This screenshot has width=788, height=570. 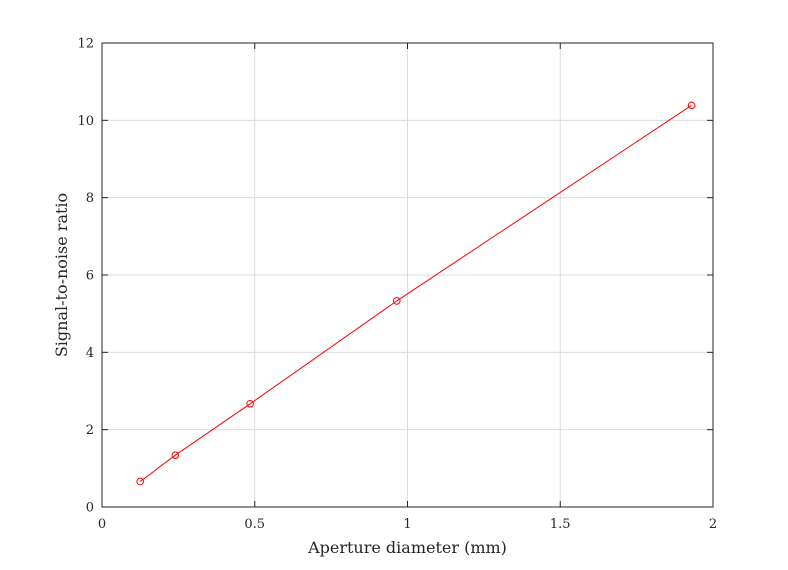 I want to click on y-tick-label: 0, so click(x=90, y=508).